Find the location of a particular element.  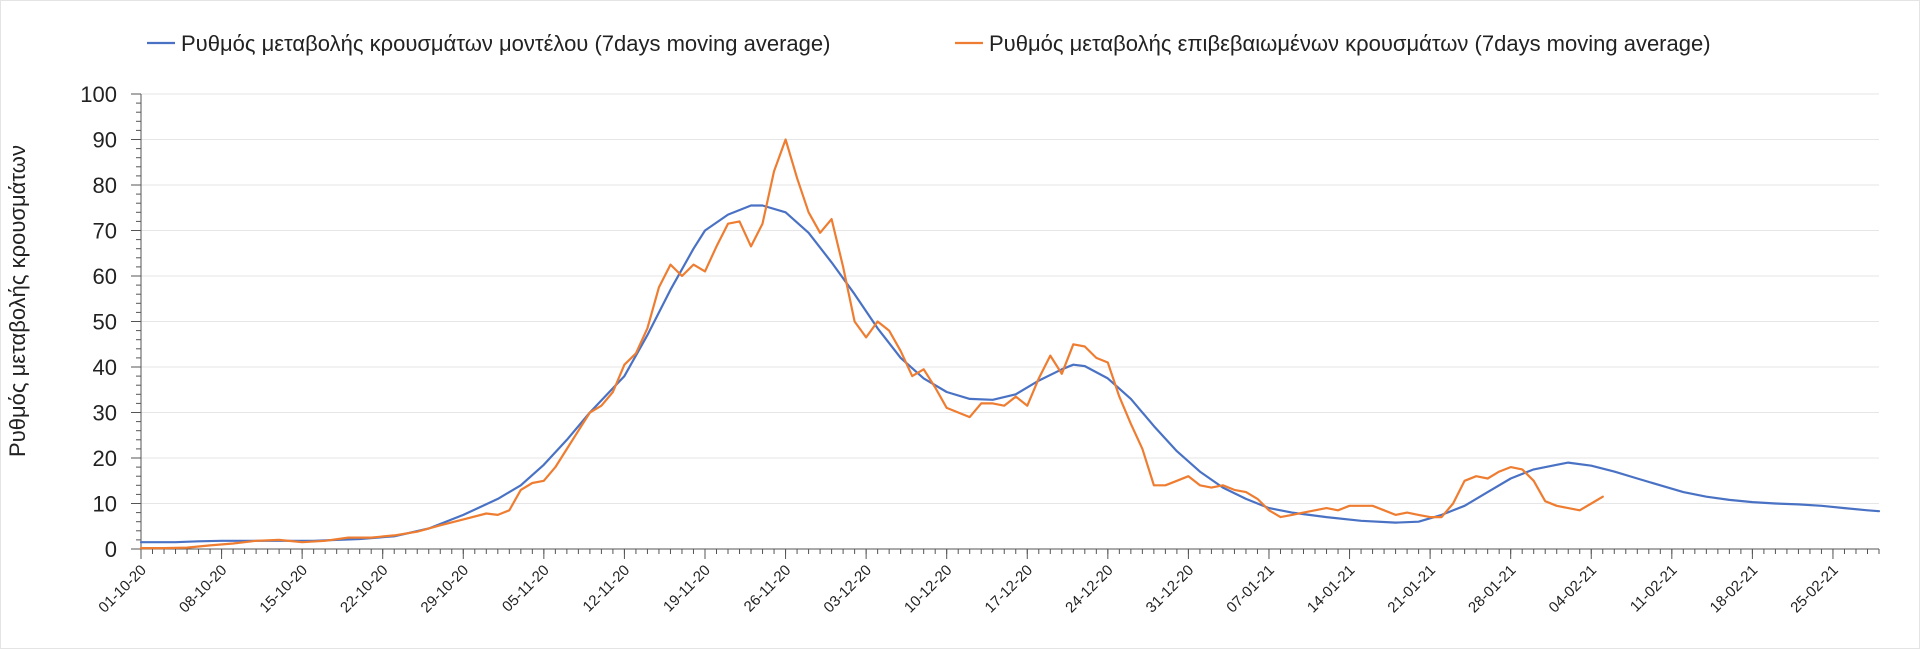

y-tick-label: 100 is located at coordinates (98, 94).